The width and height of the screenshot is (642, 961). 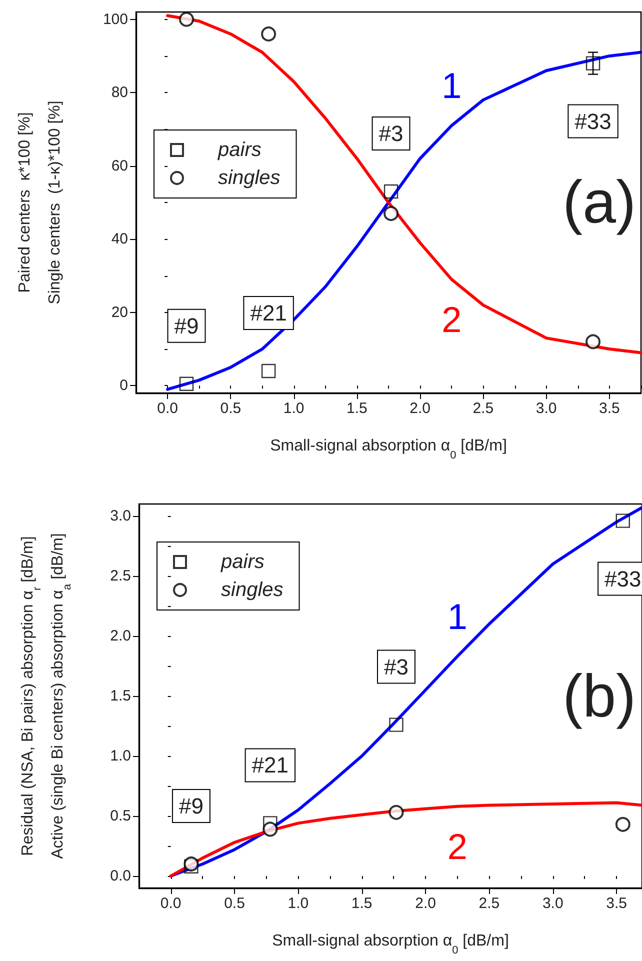 I want to click on y-tick-label: 60, so click(x=119, y=165).